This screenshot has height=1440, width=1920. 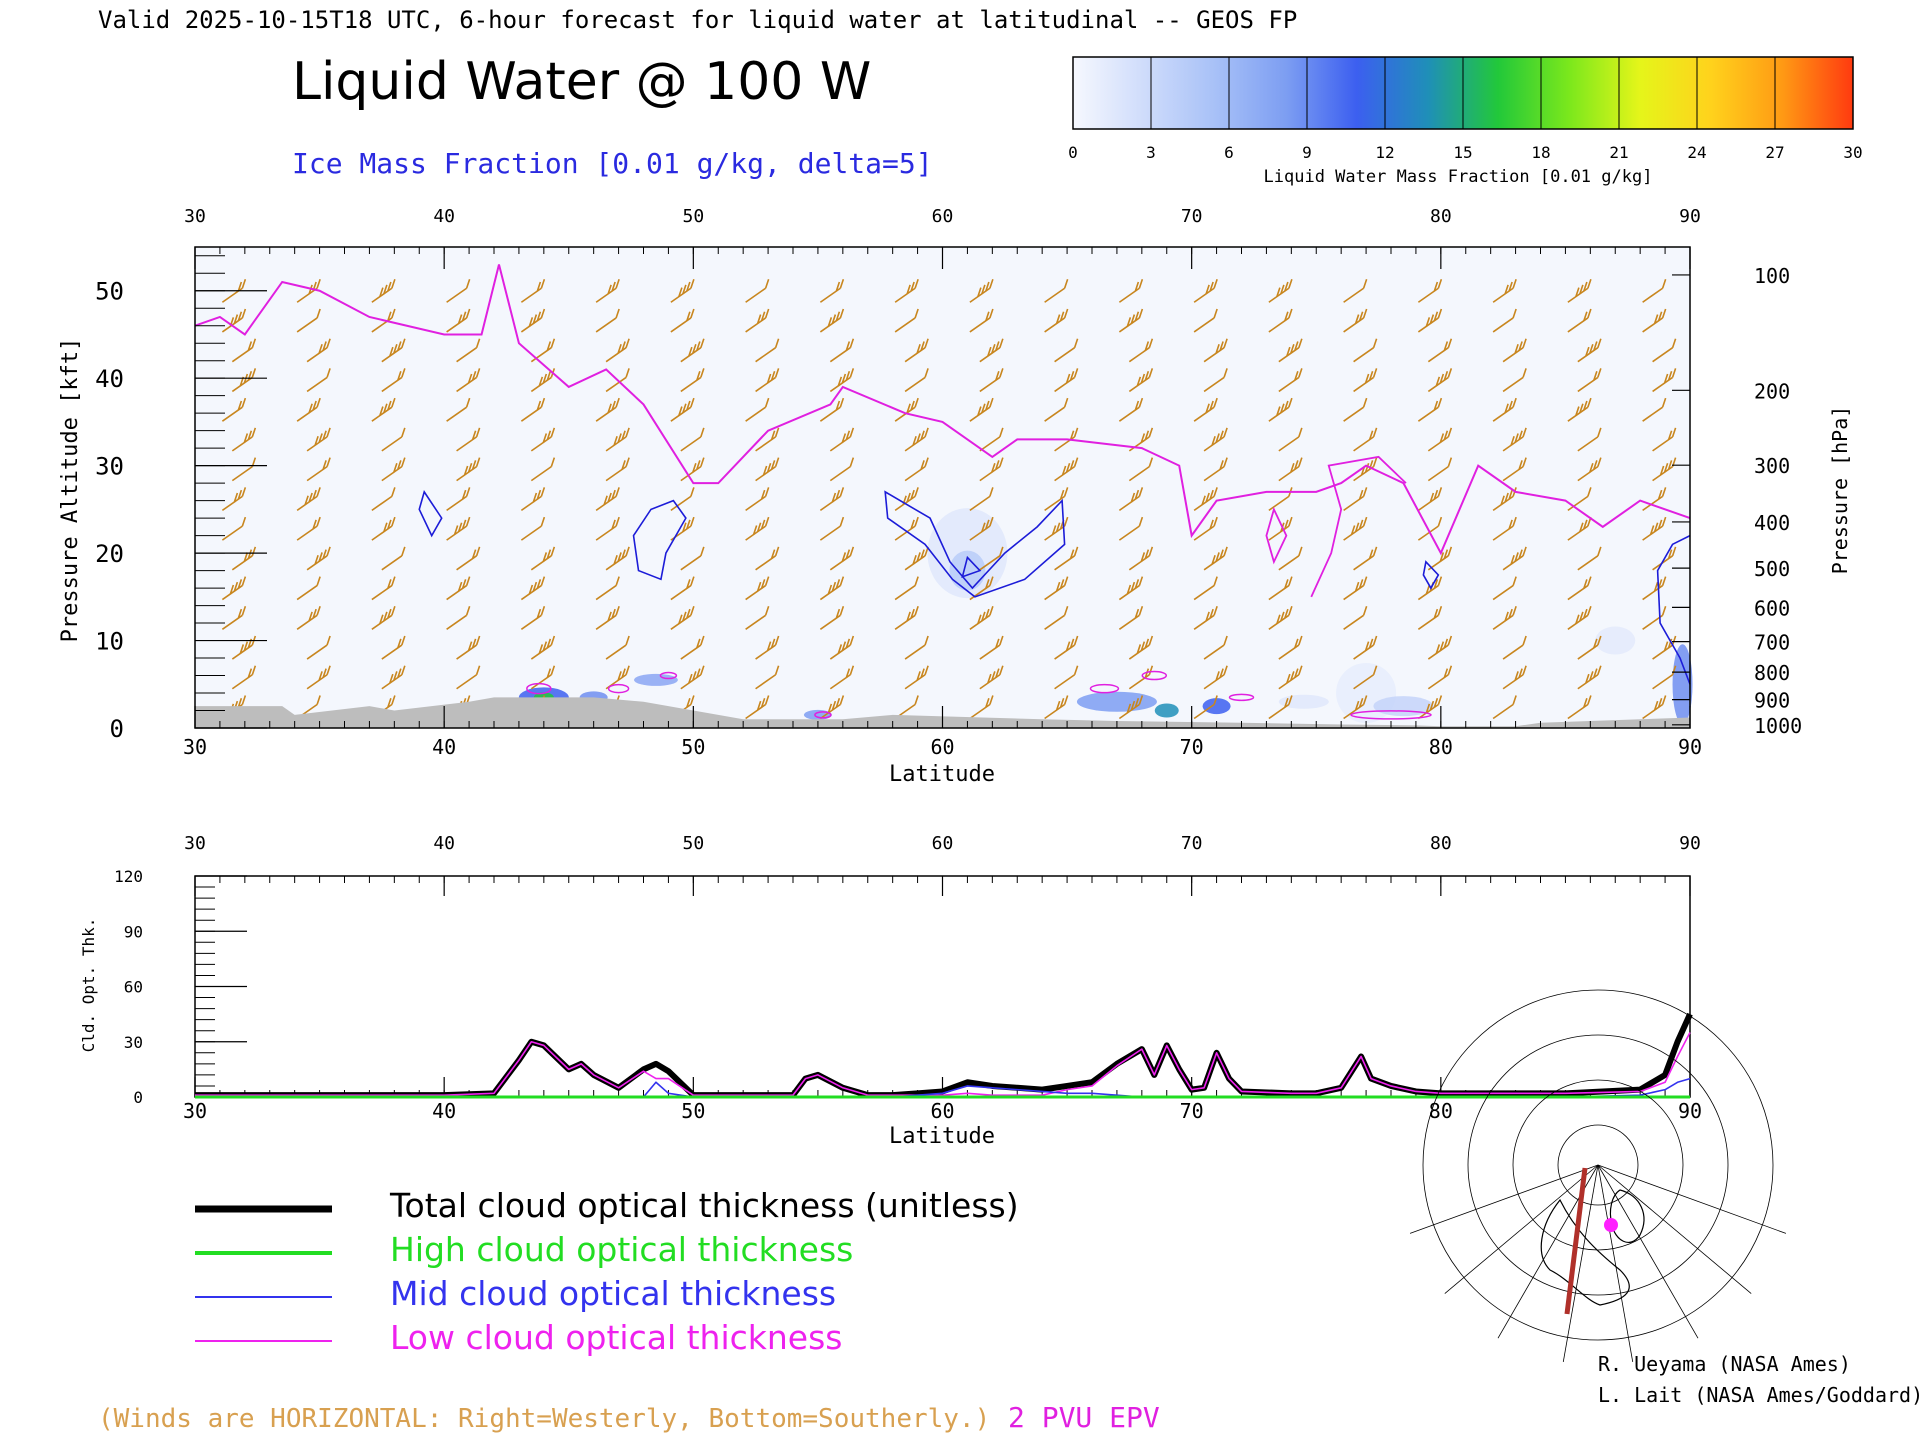 I want to click on colorbar-label: Liquid Water Mass Fraction [0.01 g/kg], so click(x=1458, y=177).